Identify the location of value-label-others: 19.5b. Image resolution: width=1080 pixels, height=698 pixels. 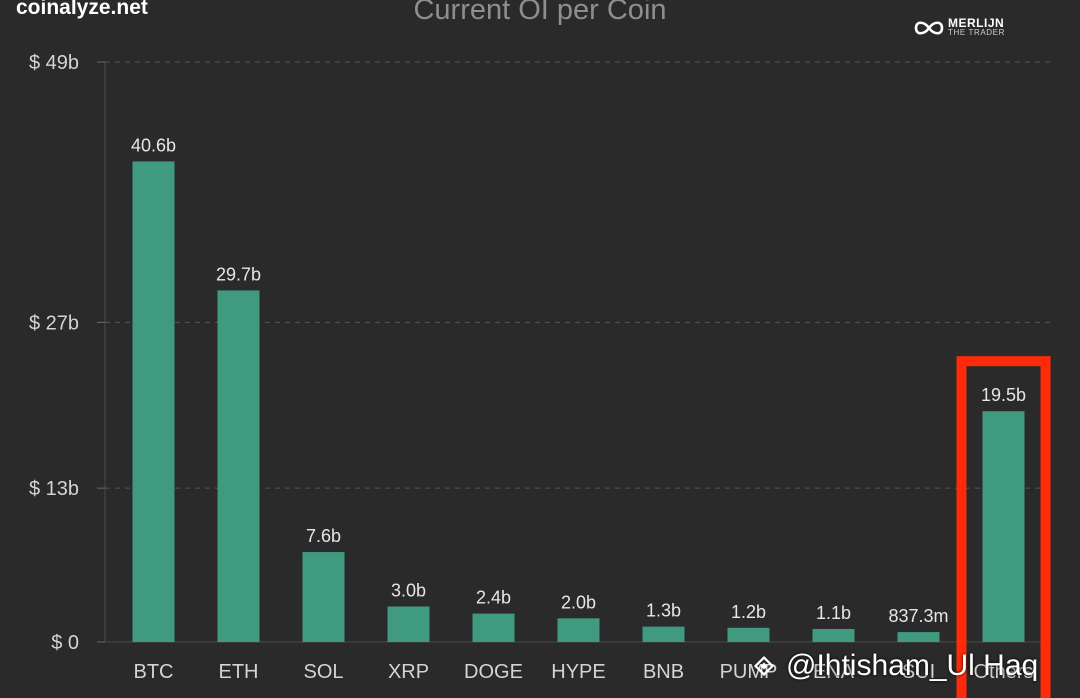
(1003, 395).